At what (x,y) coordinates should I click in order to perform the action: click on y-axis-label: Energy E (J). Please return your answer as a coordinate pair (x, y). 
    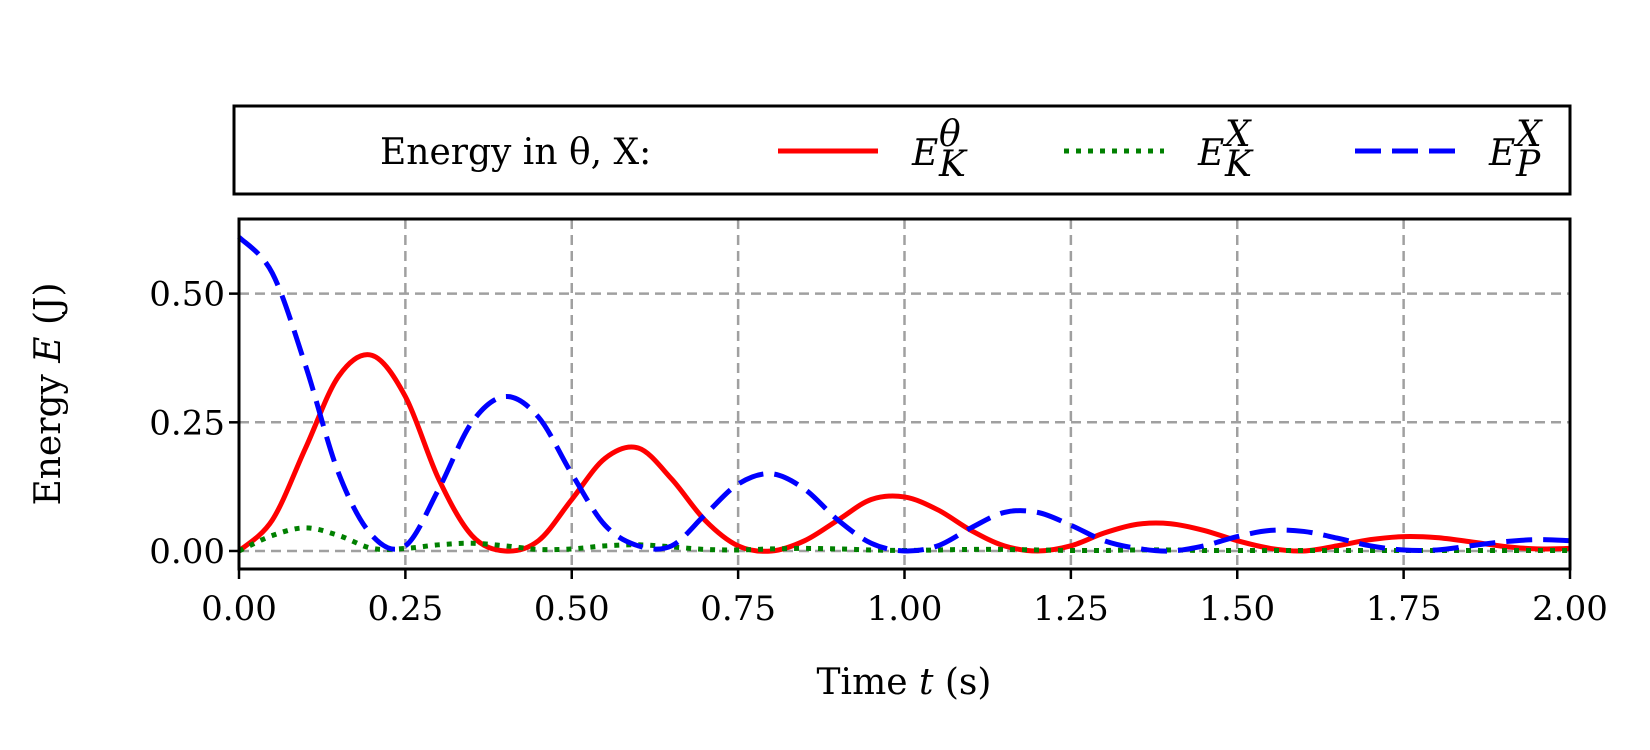
    Looking at the image, I should click on (48, 393).